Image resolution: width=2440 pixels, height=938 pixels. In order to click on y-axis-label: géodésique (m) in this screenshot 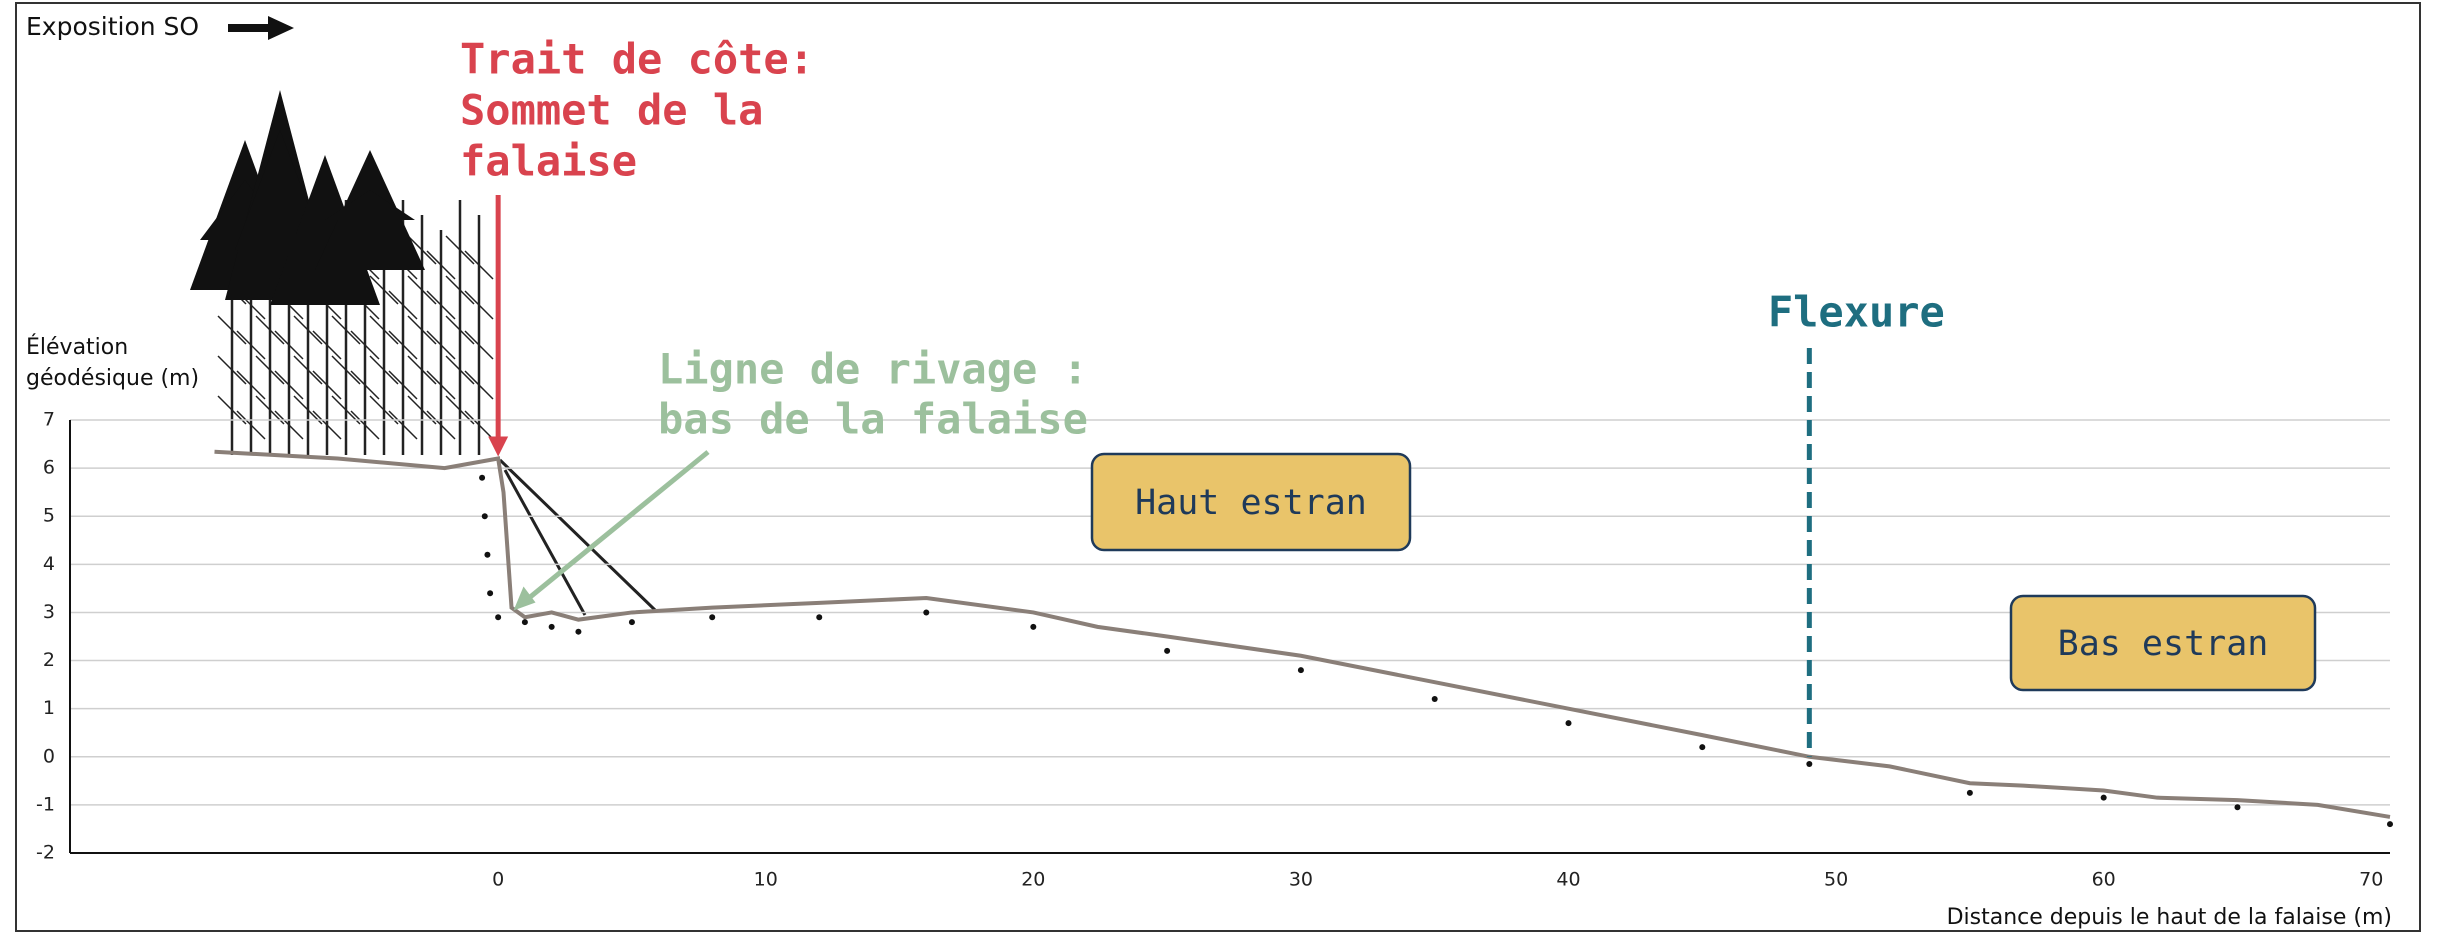, I will do `click(112, 378)`.